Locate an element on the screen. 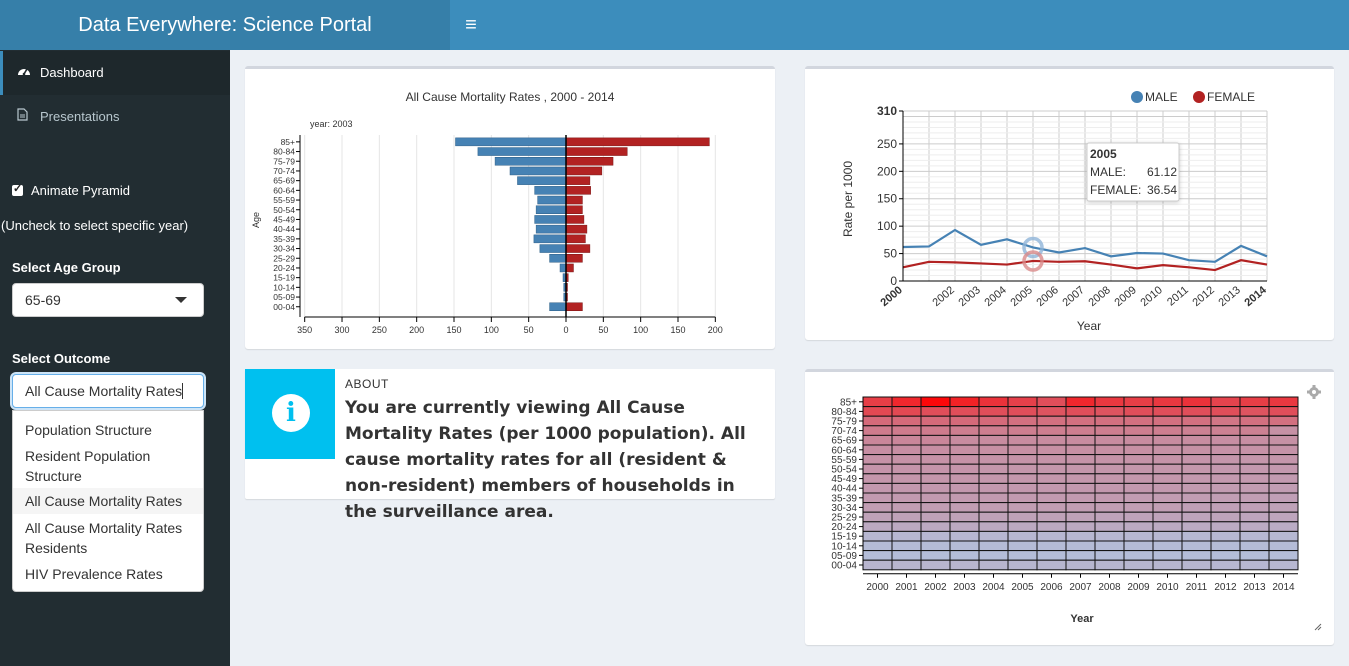  resize-handle-icon is located at coordinates (1318, 627).